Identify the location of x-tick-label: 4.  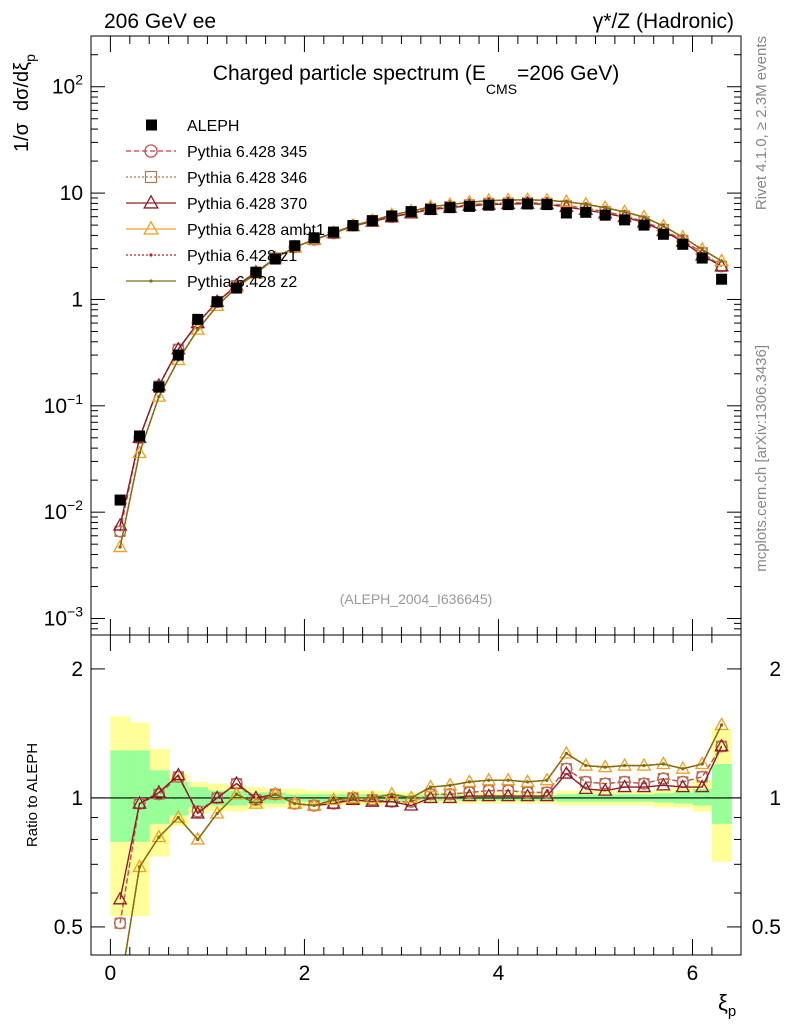
(499, 973).